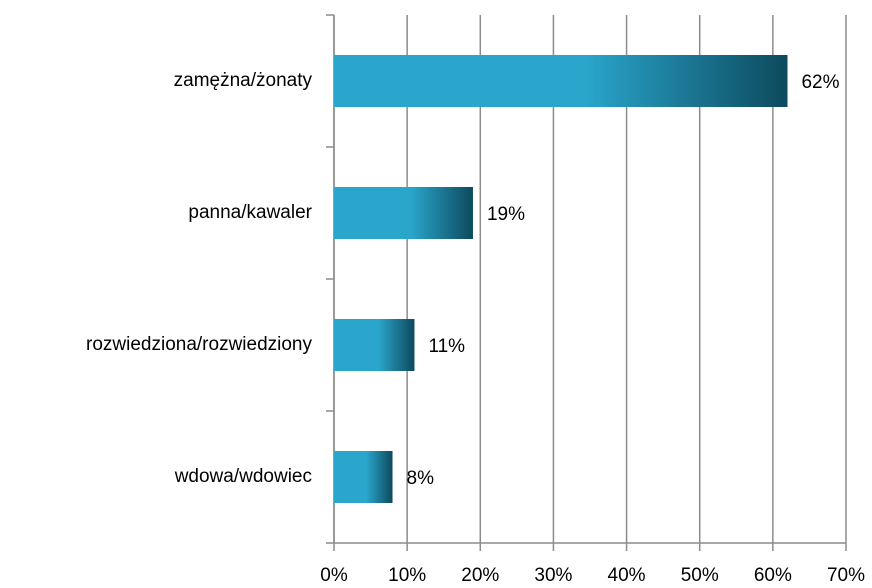 The image size is (872, 588). What do you see at coordinates (506, 214) in the screenshot?
I see `value-label: 19%` at bounding box center [506, 214].